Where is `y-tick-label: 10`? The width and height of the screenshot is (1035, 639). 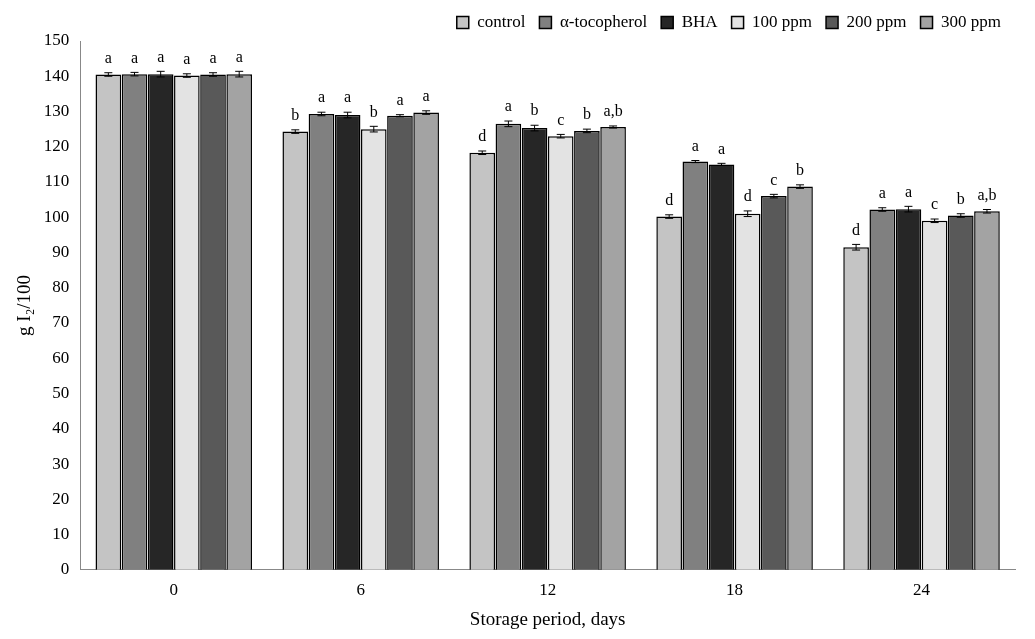 y-tick-label: 10 is located at coordinates (61, 534).